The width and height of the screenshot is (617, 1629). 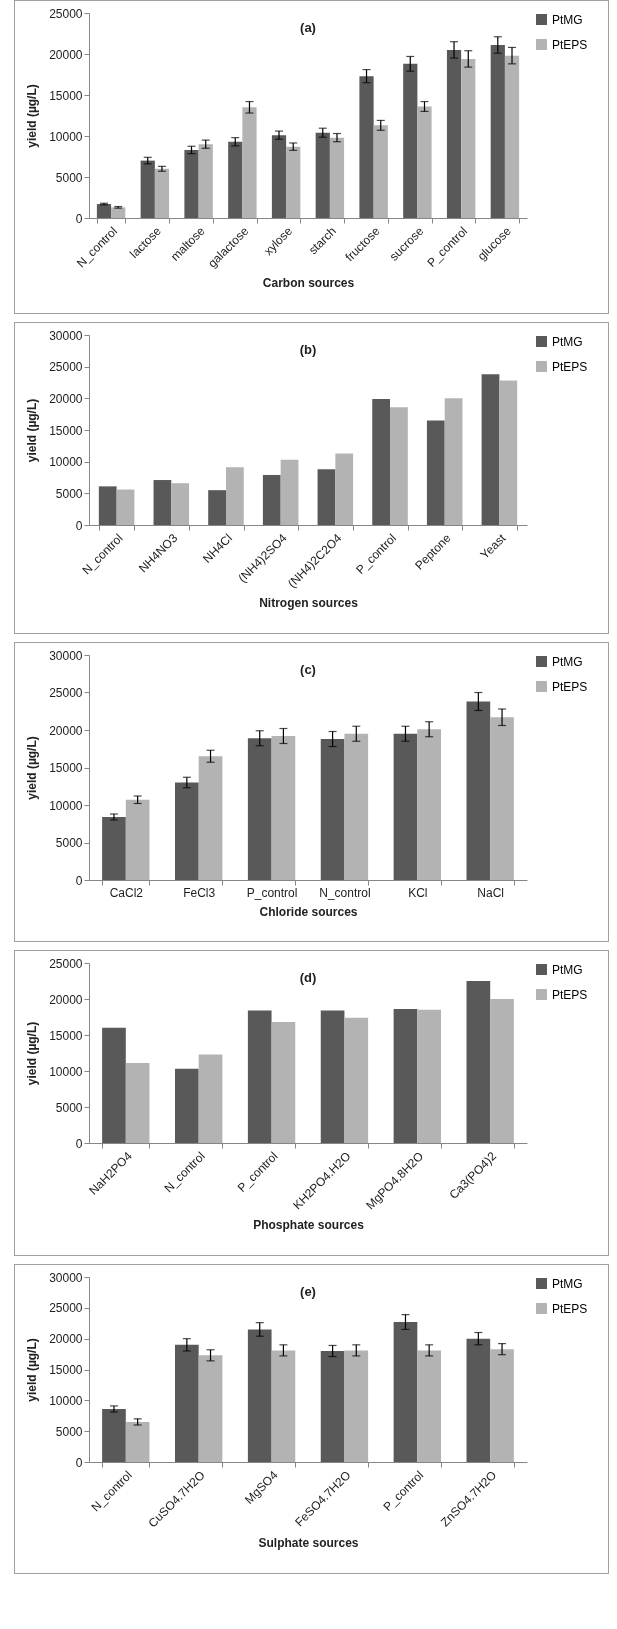 What do you see at coordinates (418, 892) in the screenshot?
I see `x-tick-label: KCl` at bounding box center [418, 892].